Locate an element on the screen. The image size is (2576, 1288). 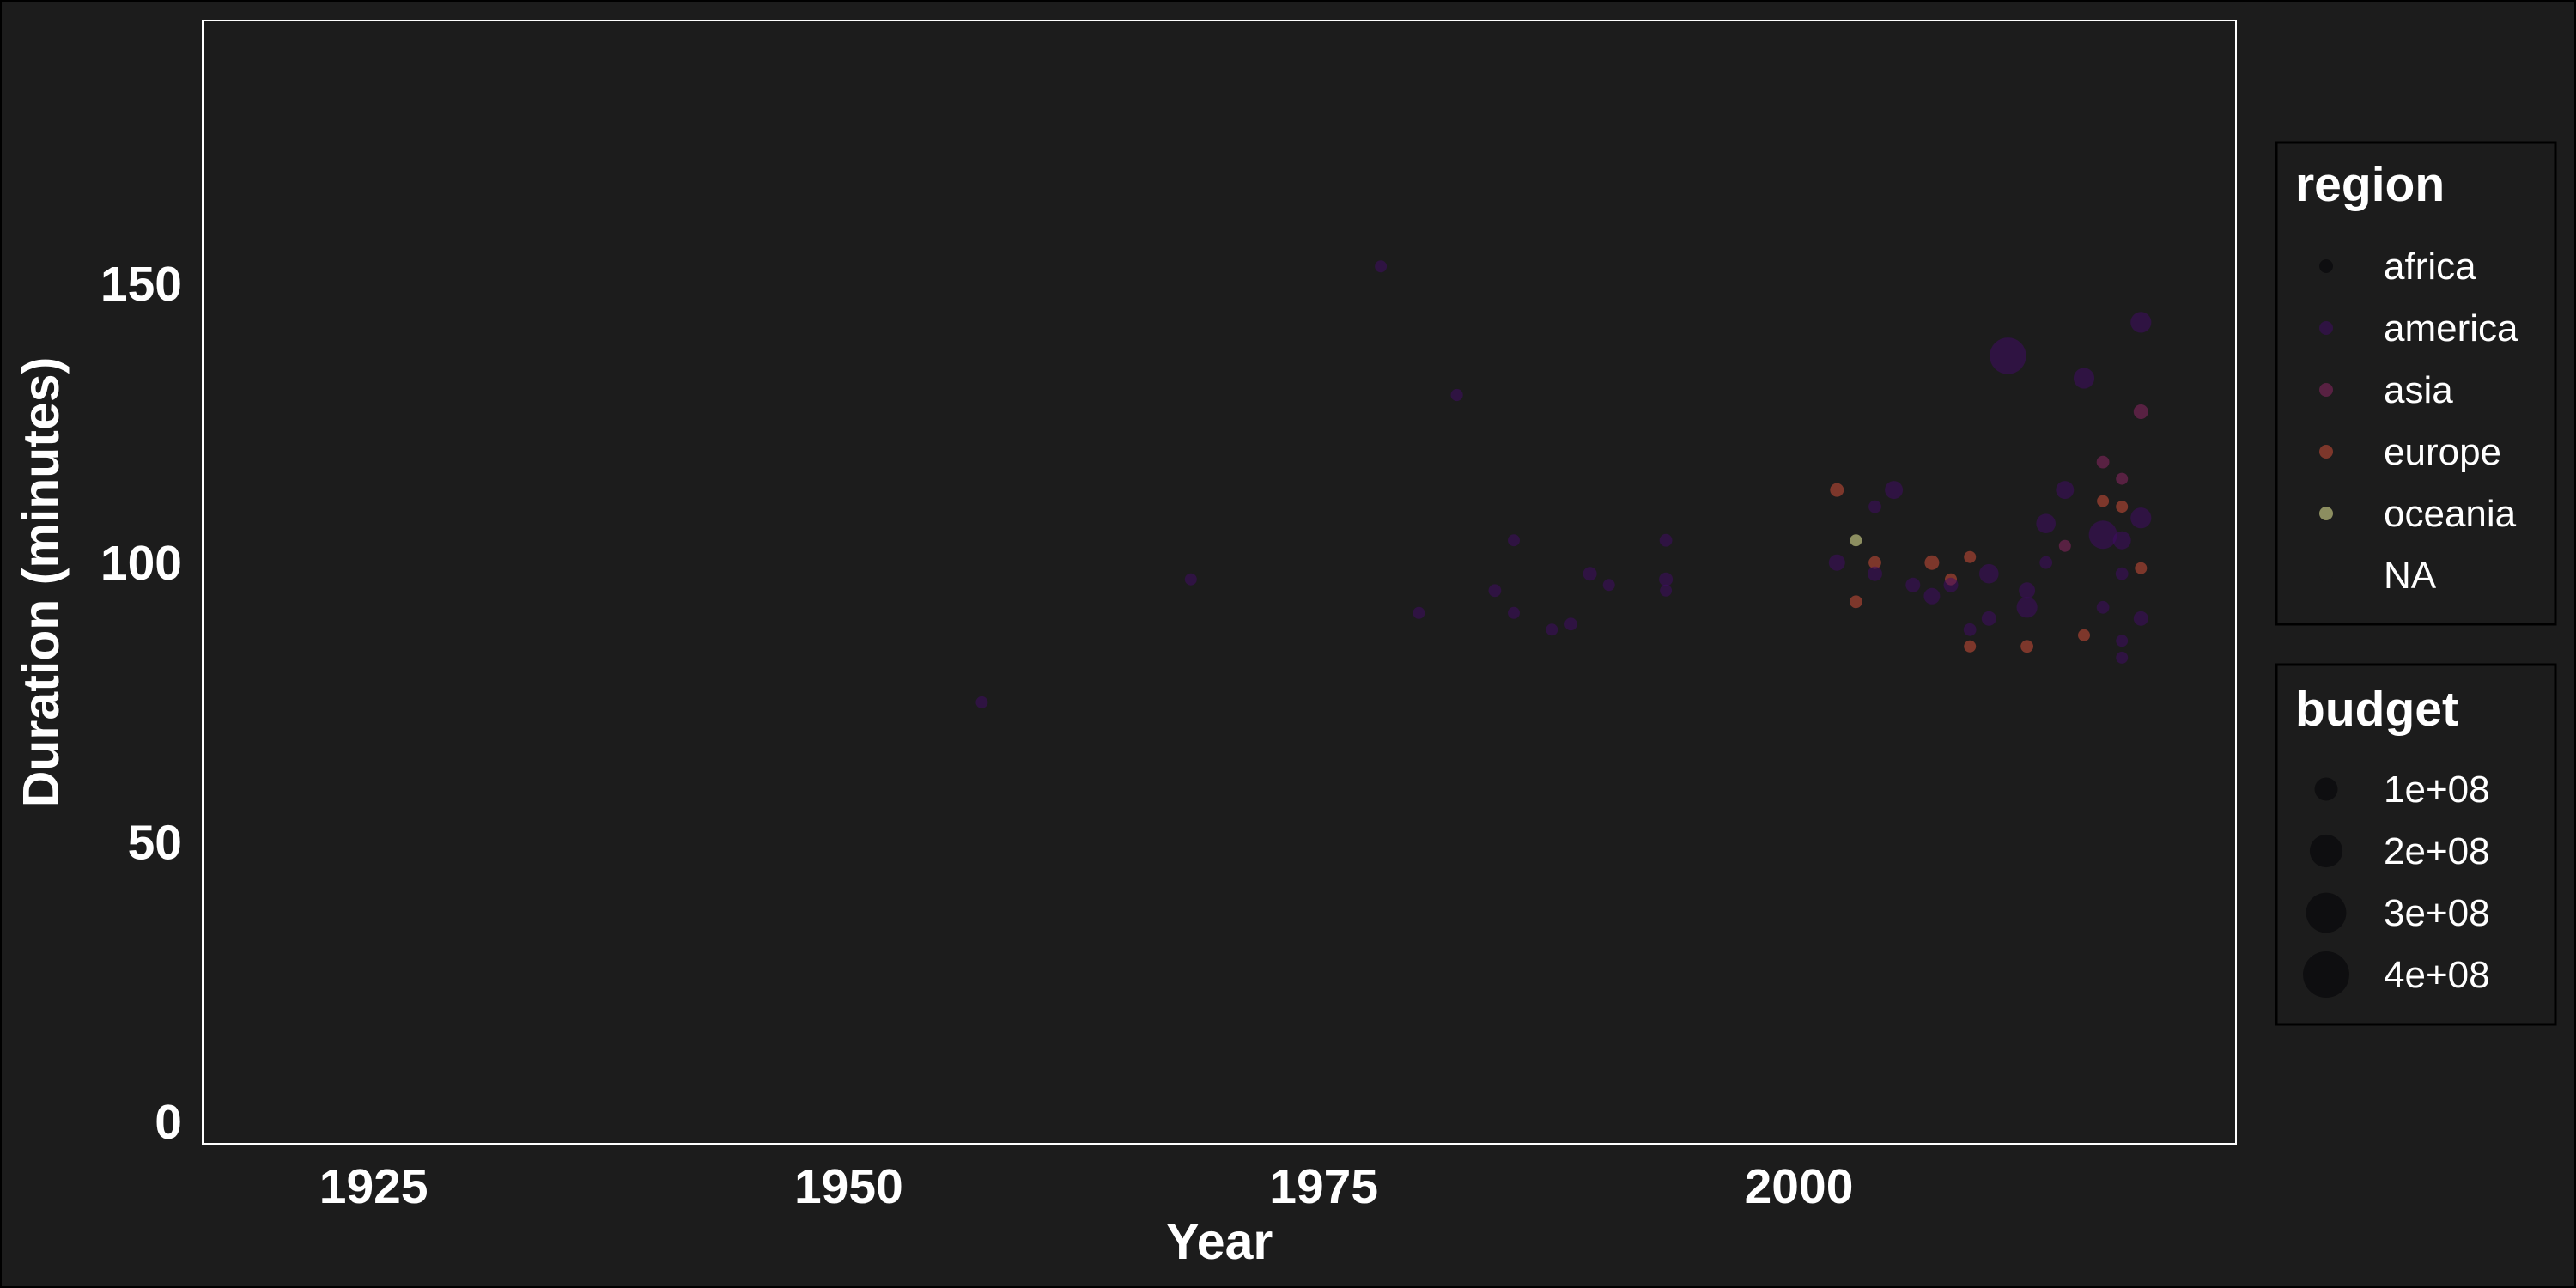
legend-key-america is located at coordinates (2326, 328).